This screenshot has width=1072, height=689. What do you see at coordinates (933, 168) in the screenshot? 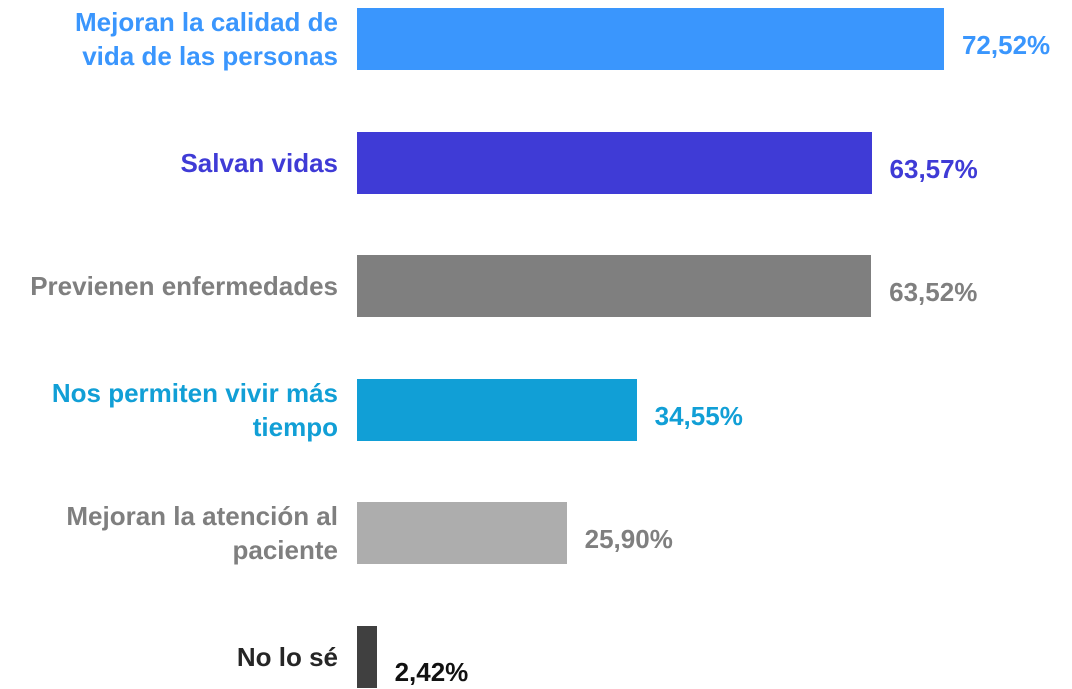
I see `value-label: 63,57%` at bounding box center [933, 168].